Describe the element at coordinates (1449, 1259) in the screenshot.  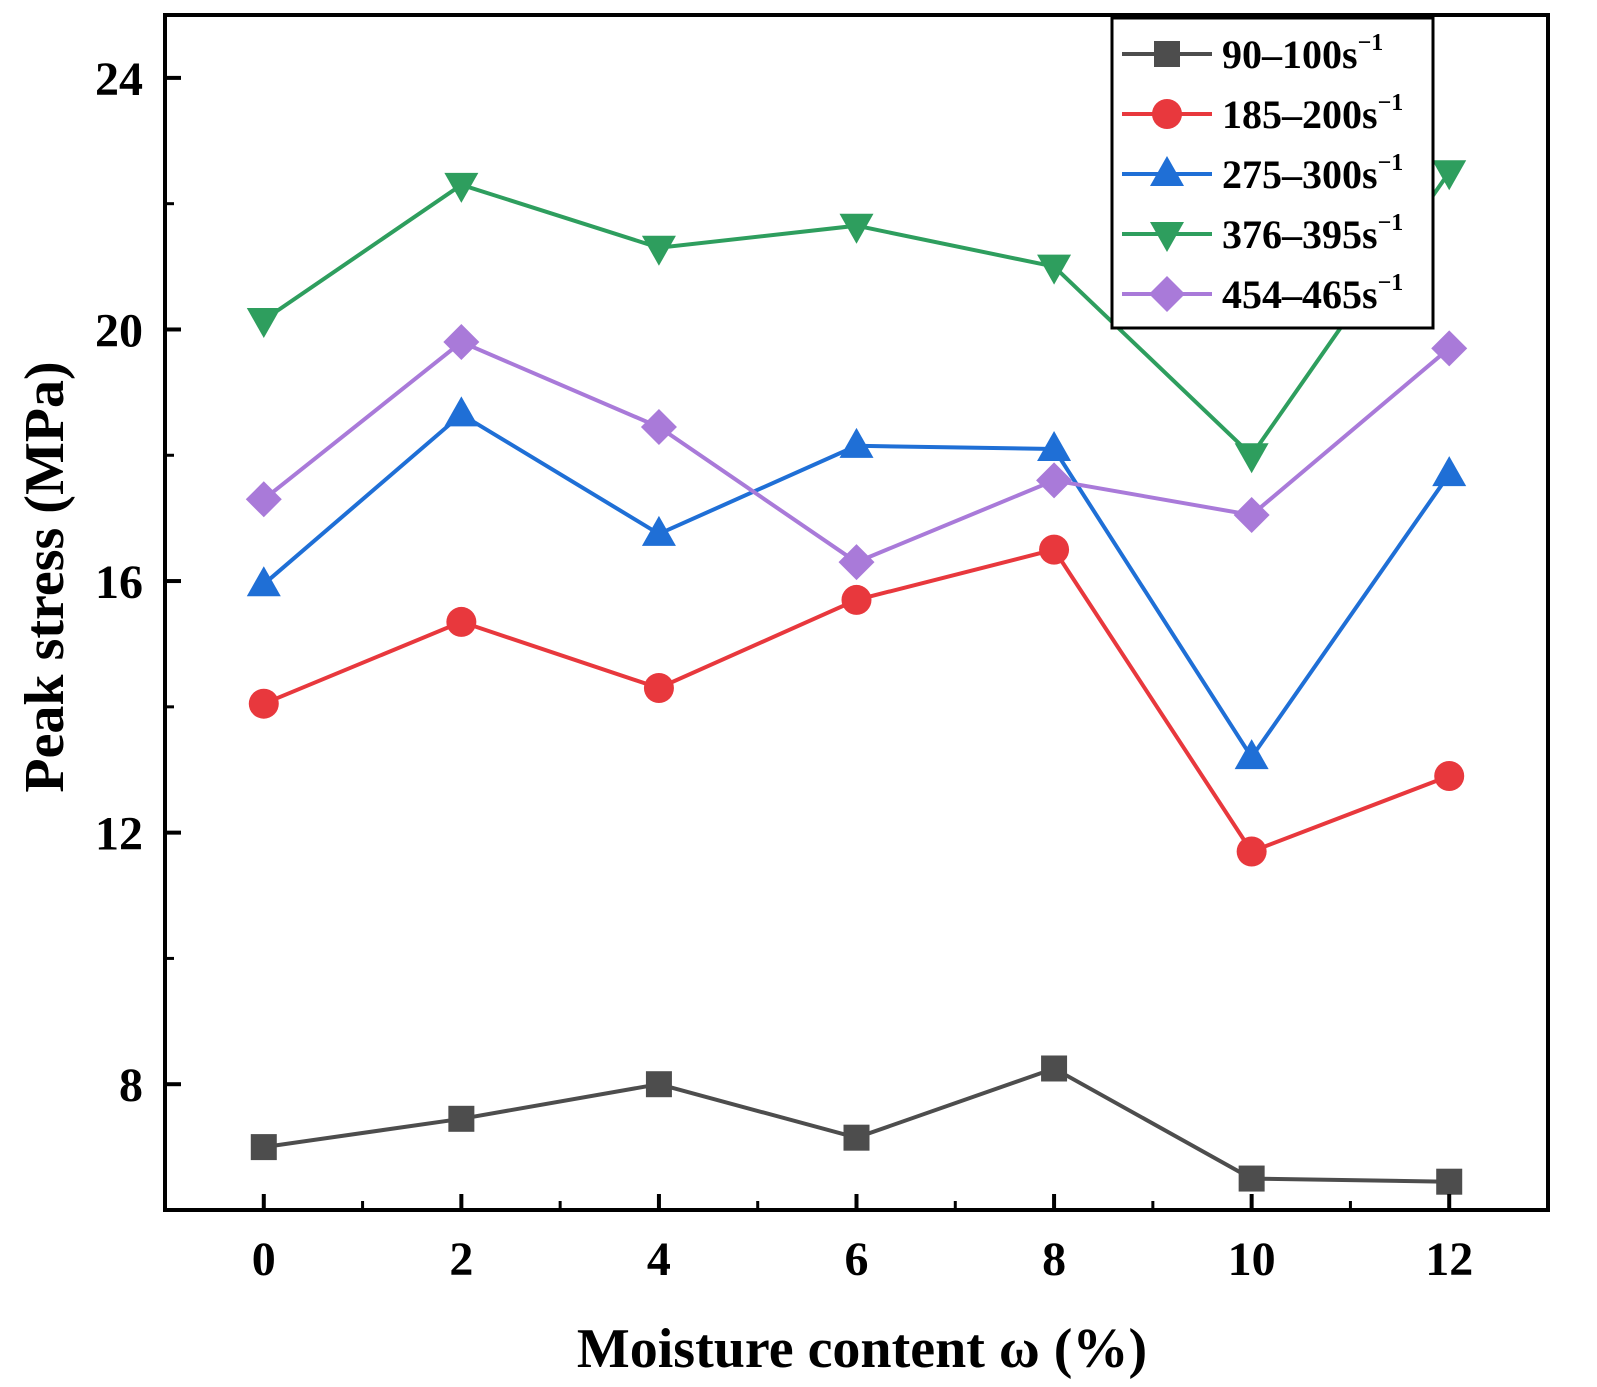
I see `x-tick-label: 12` at that location.